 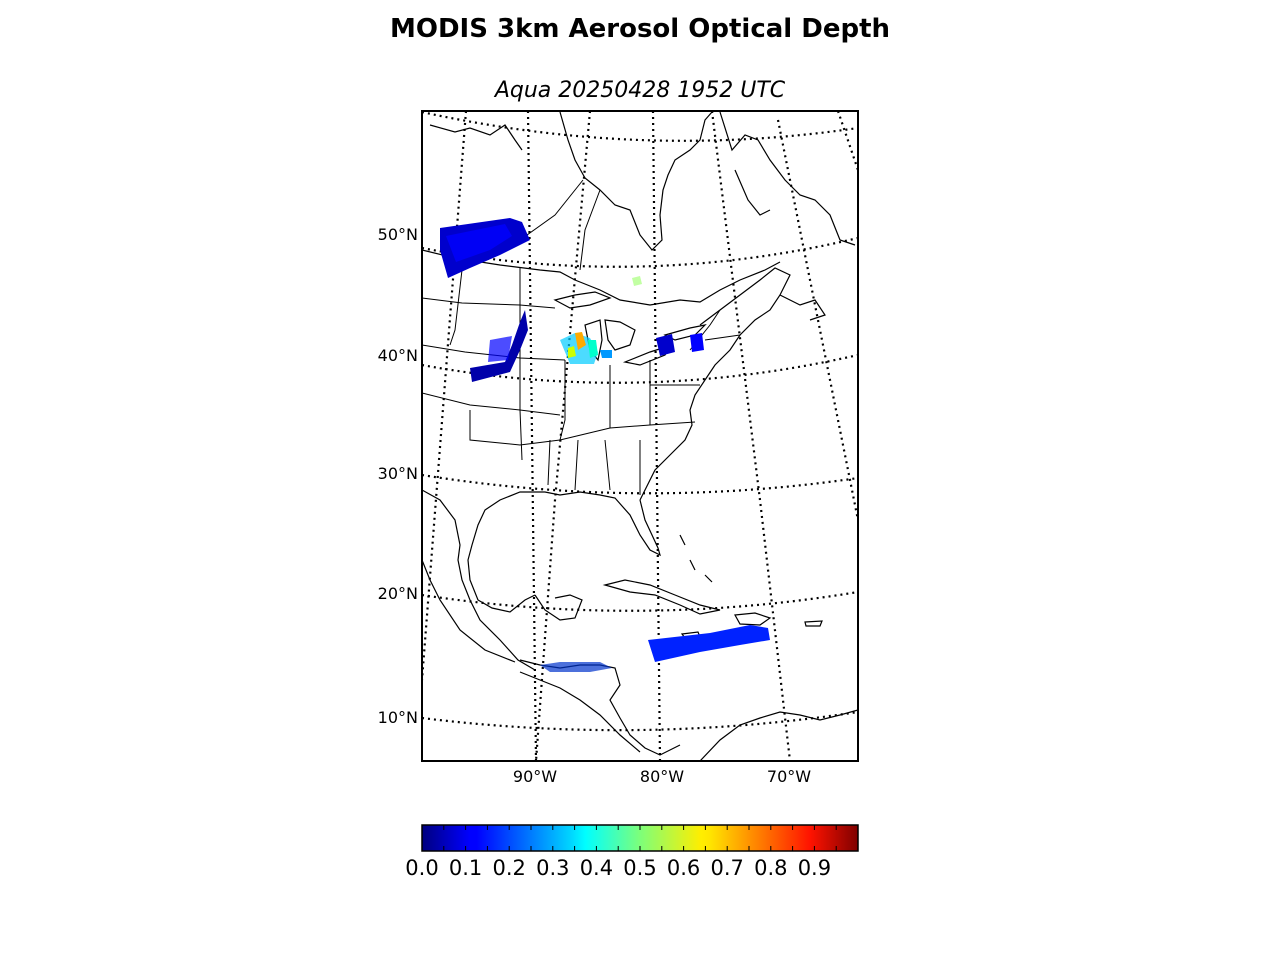 I want to click on lat-label: 40°N, so click(x=397, y=355).